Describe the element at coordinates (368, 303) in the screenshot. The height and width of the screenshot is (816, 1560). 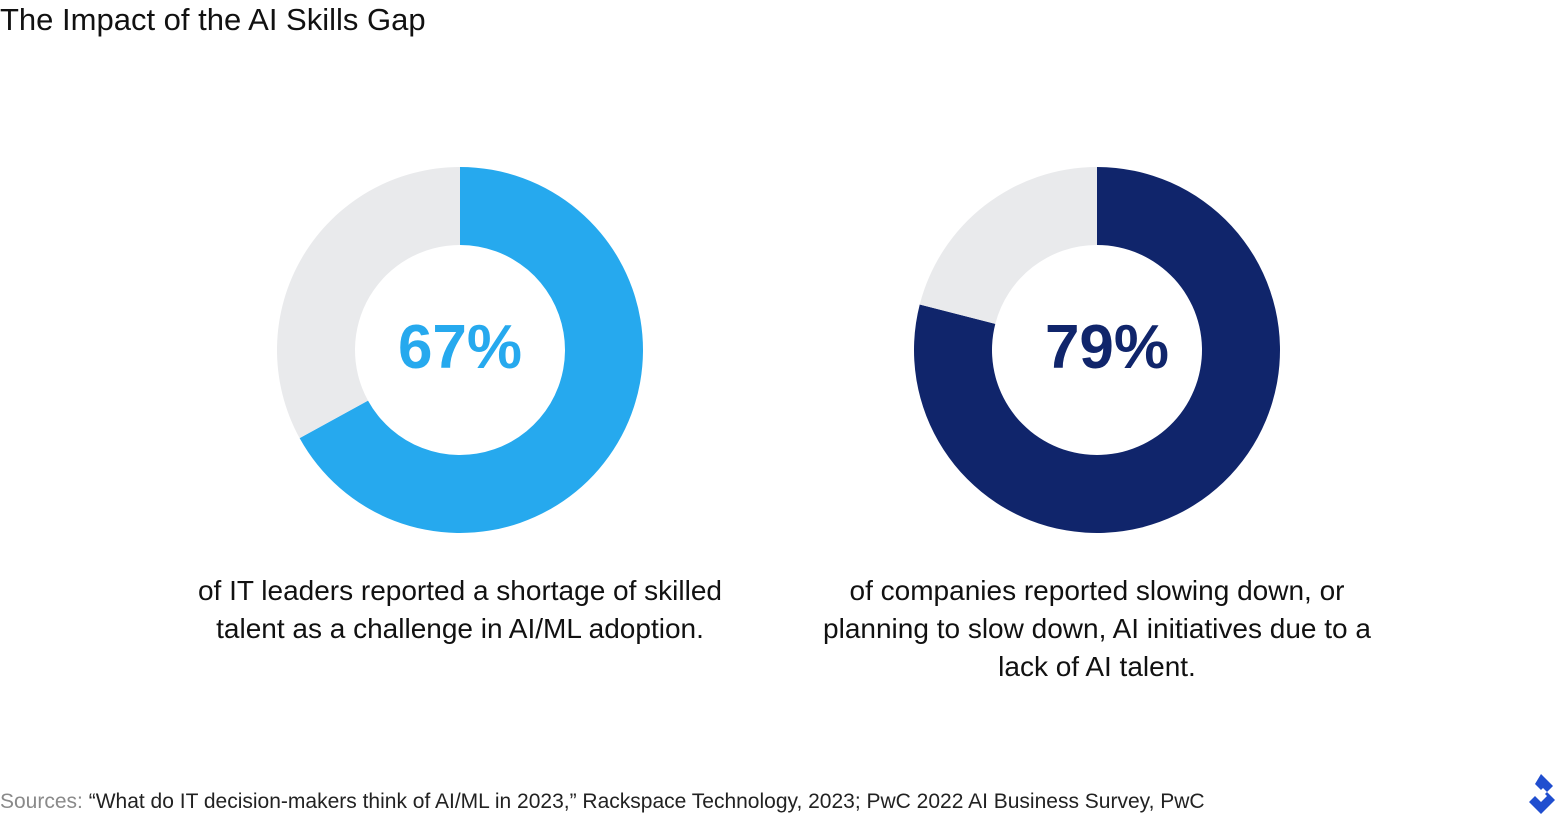
I see `donut-1-slice-remainder` at that location.